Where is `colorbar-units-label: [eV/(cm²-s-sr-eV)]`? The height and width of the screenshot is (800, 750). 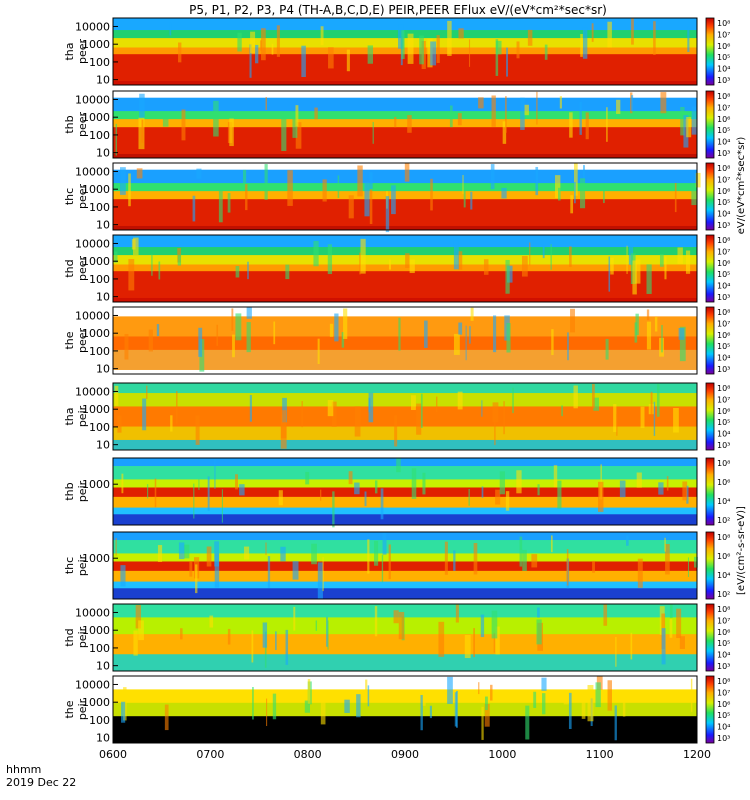
colorbar-units-label: [eV/(cm²-s-sr-eV)] is located at coordinates (741, 550).